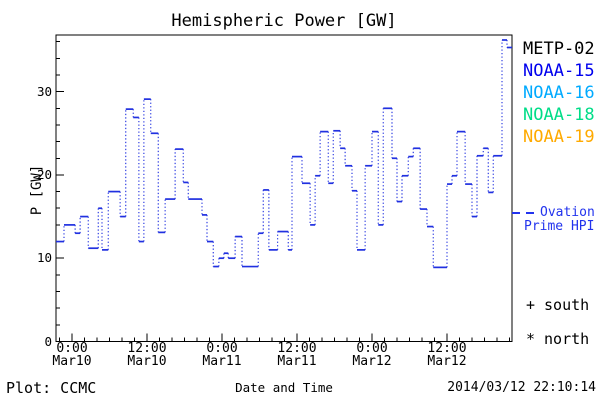 This screenshot has width=600, height=400. What do you see at coordinates (567, 305) in the screenshot?
I see `south-label: south` at bounding box center [567, 305].